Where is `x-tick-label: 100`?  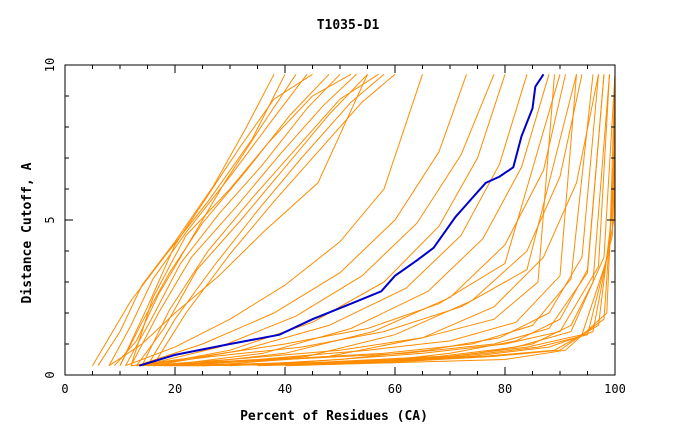 x-tick-label: 100 is located at coordinates (615, 389).